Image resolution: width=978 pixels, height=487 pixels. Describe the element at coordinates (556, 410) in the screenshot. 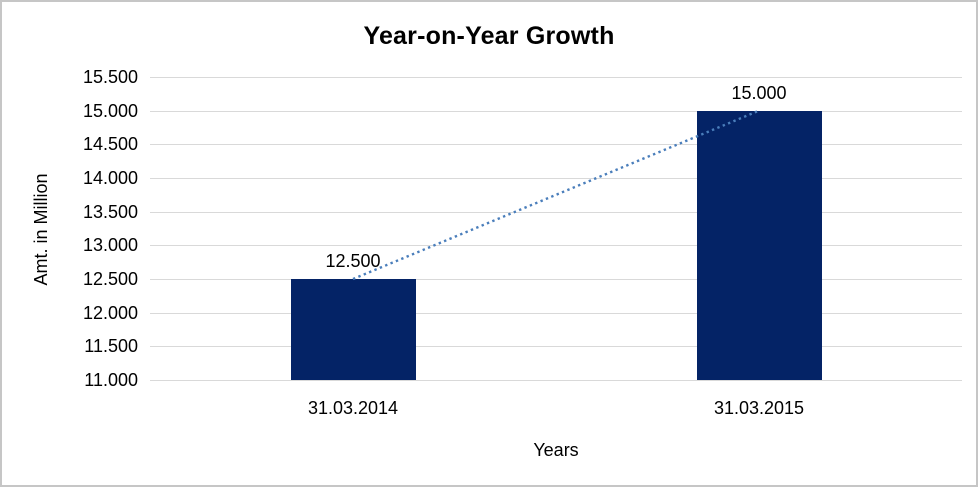

I see `x-axis-tick-labels: 31.03.2014 31.03.2015` at that location.